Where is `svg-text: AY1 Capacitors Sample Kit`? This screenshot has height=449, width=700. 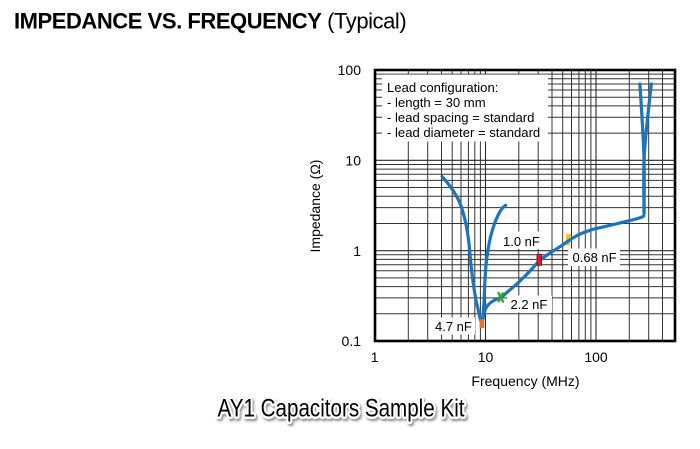 svg-text: AY1 Capacitors Sample Kit is located at coordinates (341, 409).